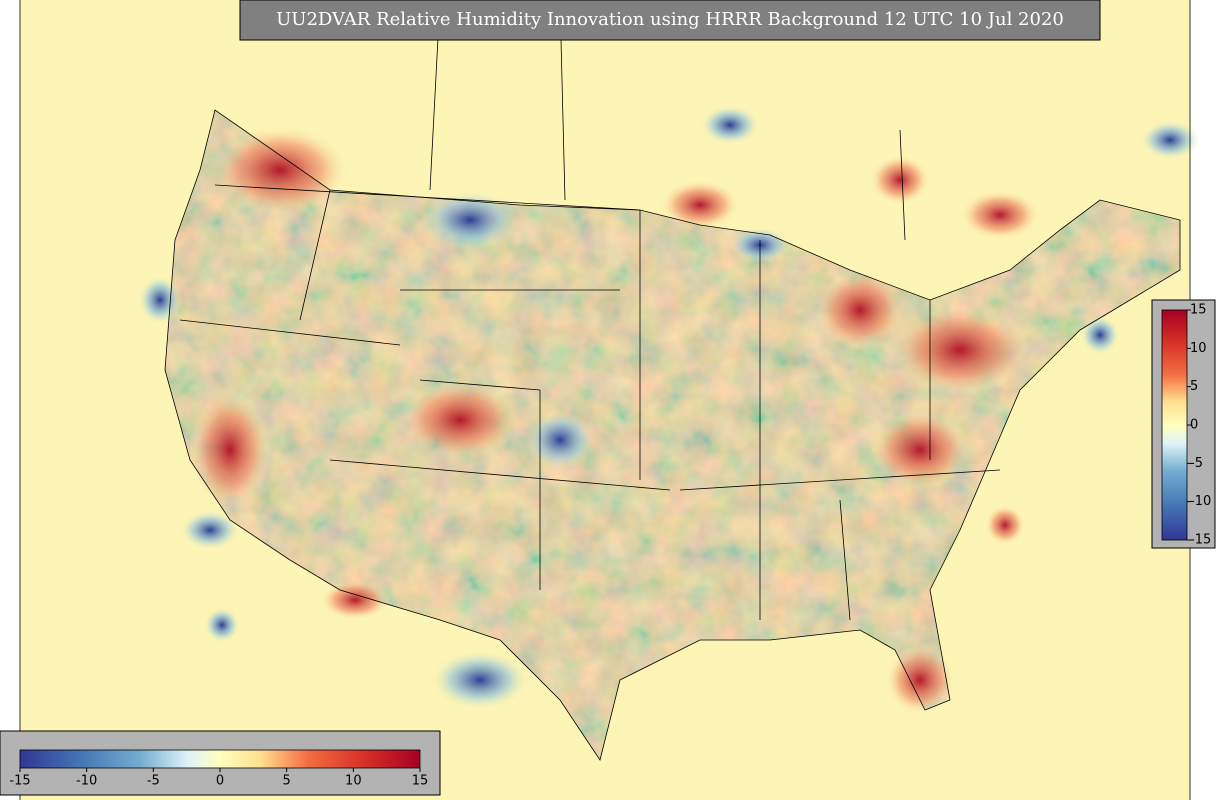 The image size is (1216, 800). I want to click on colorbar-horizontal: -15 -10 -5 0 5 10 15, so click(220, 763).